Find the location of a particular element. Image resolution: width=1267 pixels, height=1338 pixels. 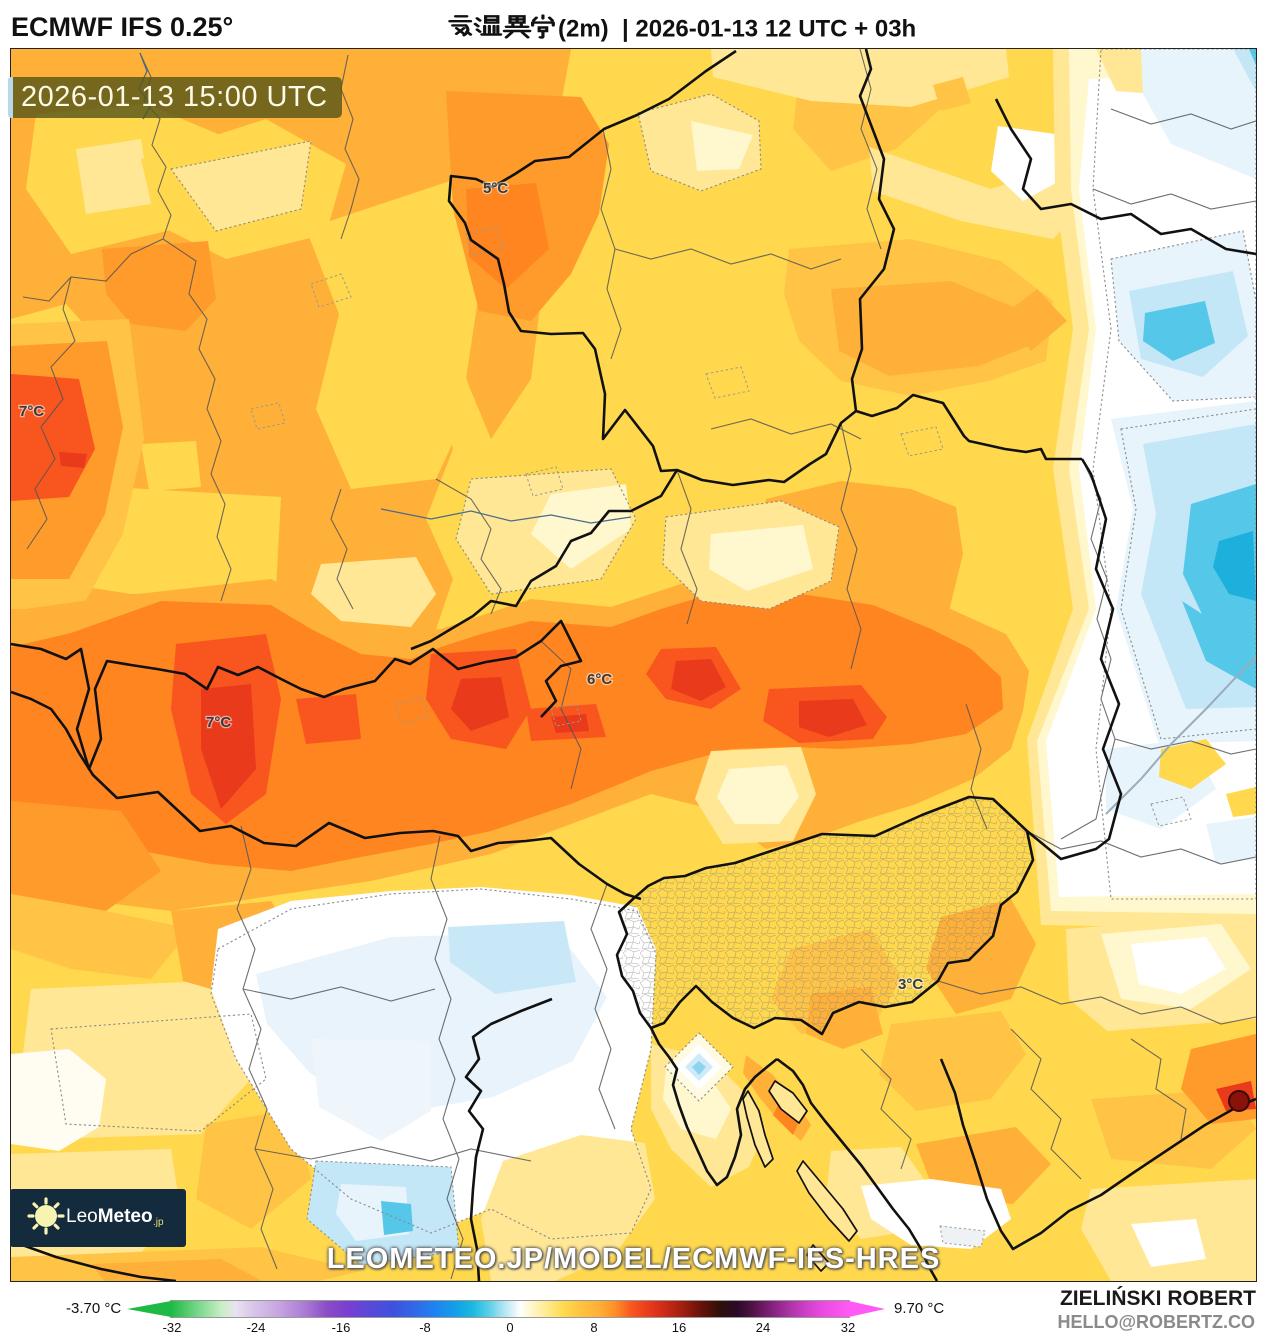

svg-text: .jp is located at coordinates (158, 1222).